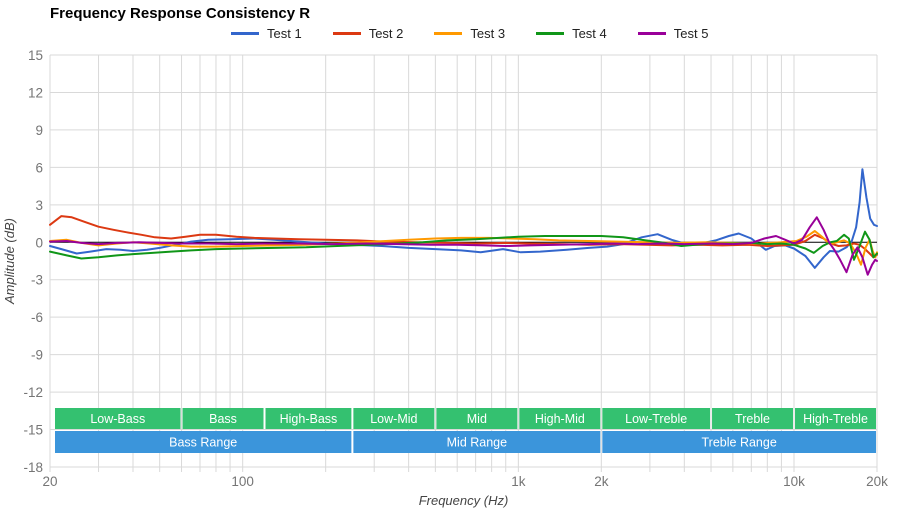 The image size is (900, 520). I want to click on band-high-treble-label: High-Treble, so click(835, 419).